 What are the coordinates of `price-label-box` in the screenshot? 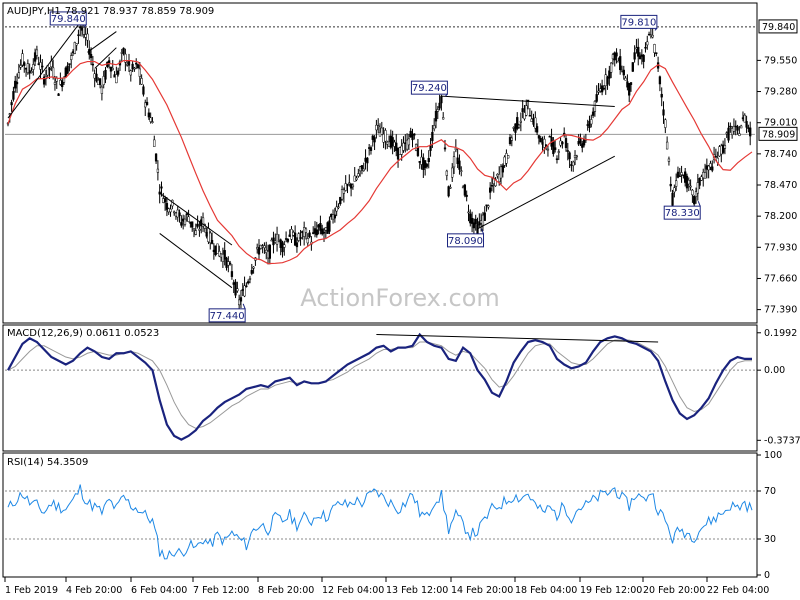 It's located at (466, 240).